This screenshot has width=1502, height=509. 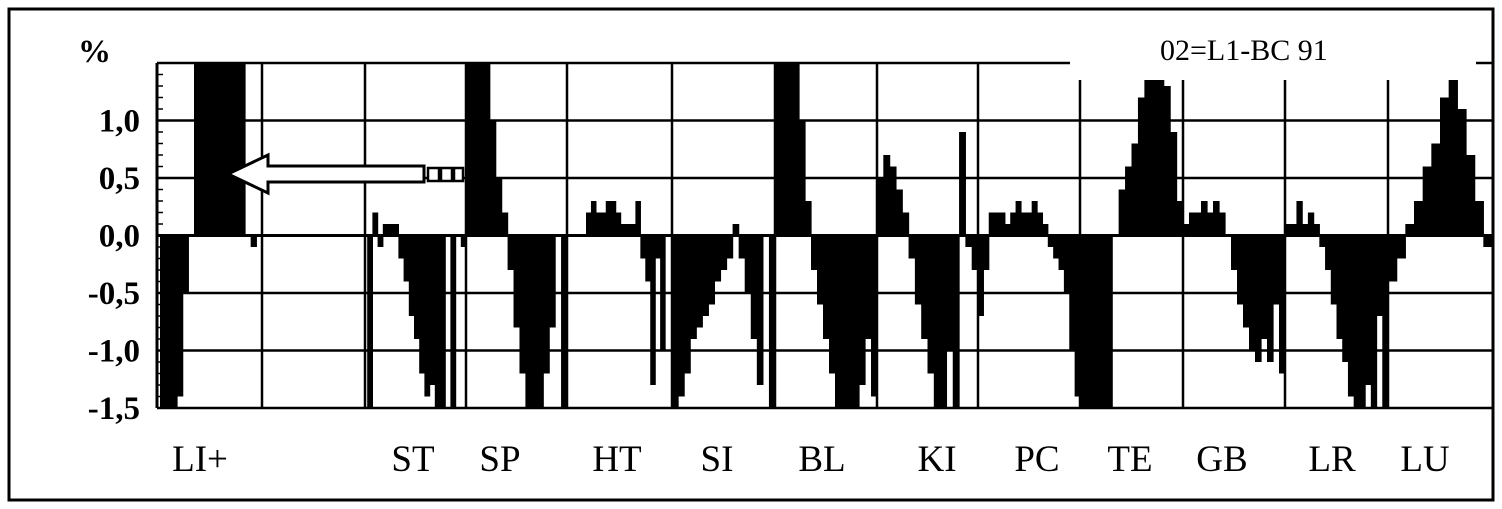 I want to click on x-category-label: LR, so click(x=1332, y=459).